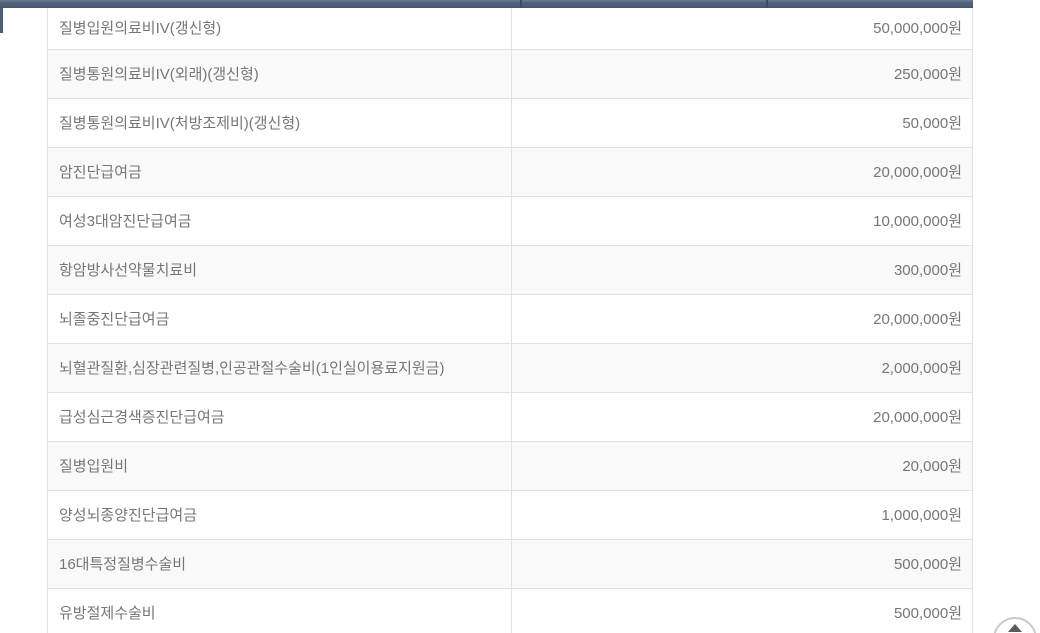 The width and height of the screenshot is (1040, 633). Describe the element at coordinates (252, 368) in the screenshot. I see `coverage-name: 뇌혈관질환,심장관련질병,인공관절수술비(1인실이용료지원금)` at that location.